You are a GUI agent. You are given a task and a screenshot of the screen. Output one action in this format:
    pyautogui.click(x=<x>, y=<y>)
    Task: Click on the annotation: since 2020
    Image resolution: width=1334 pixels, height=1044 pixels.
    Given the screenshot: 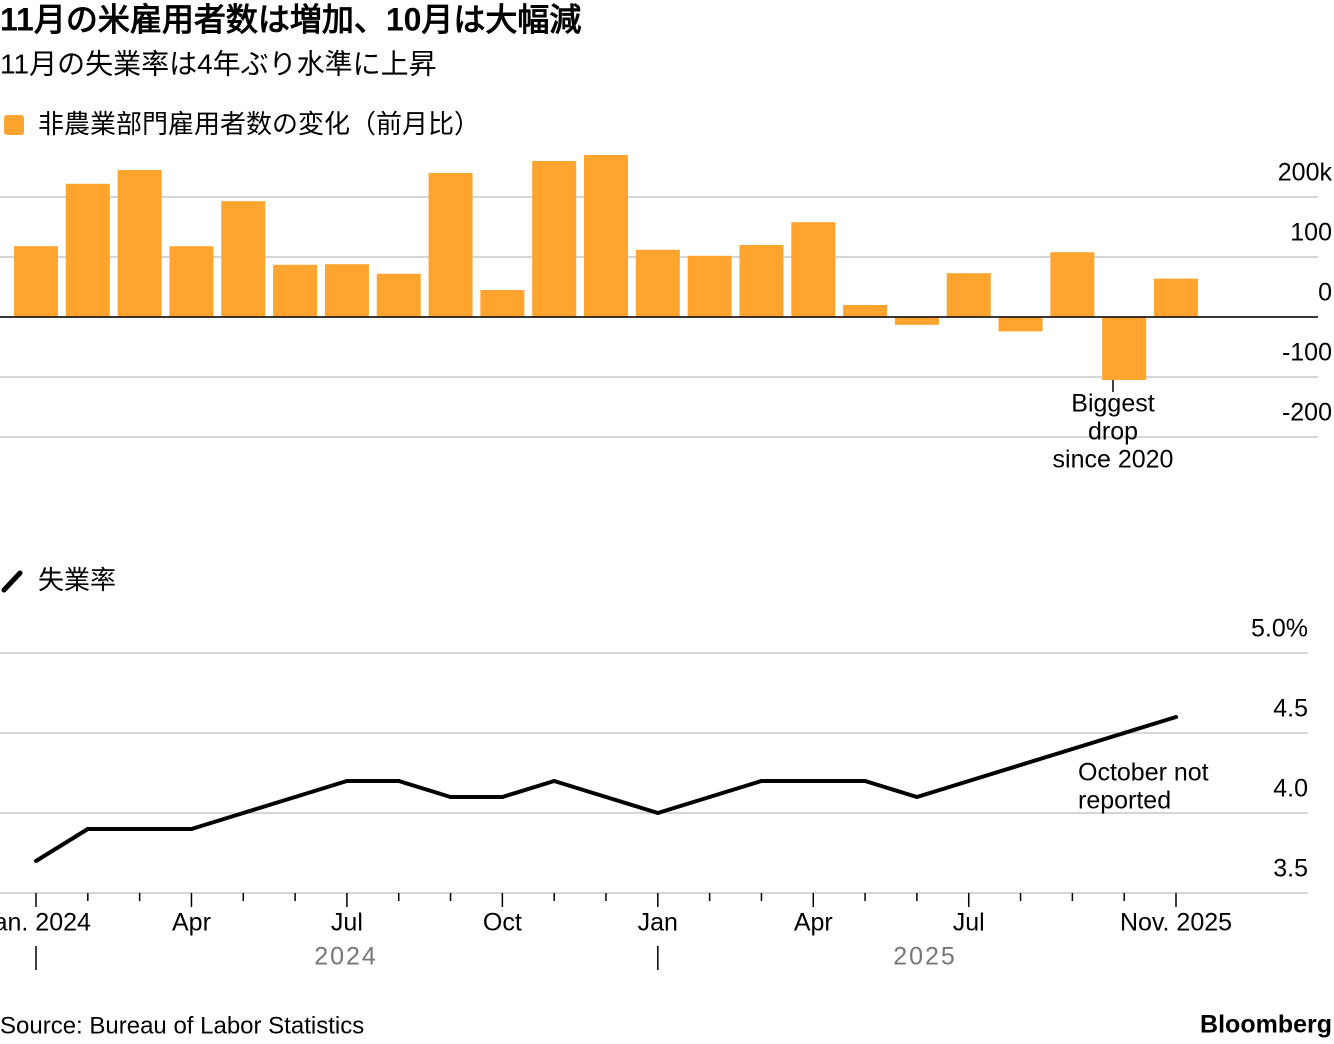 What is the action you would take?
    pyautogui.click(x=1113, y=460)
    